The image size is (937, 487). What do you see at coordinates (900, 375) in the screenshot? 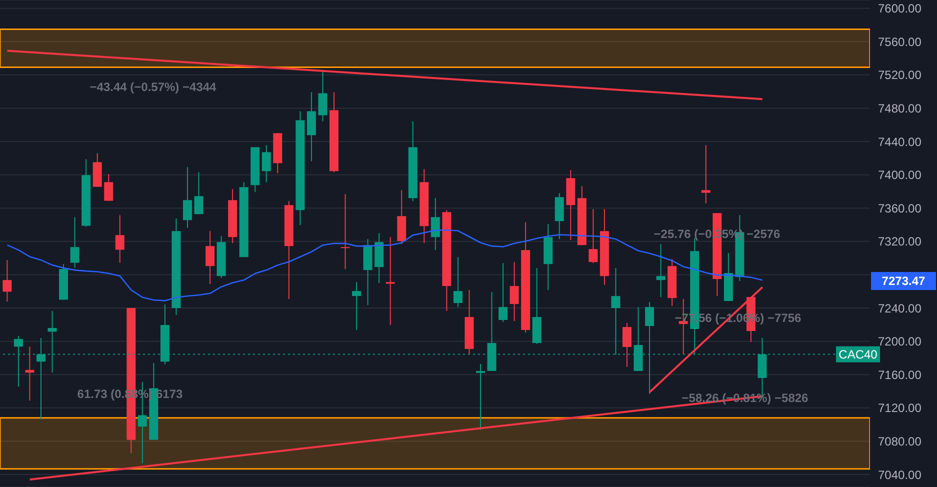
I see `y-tick-label: 7160.00` at bounding box center [900, 375].